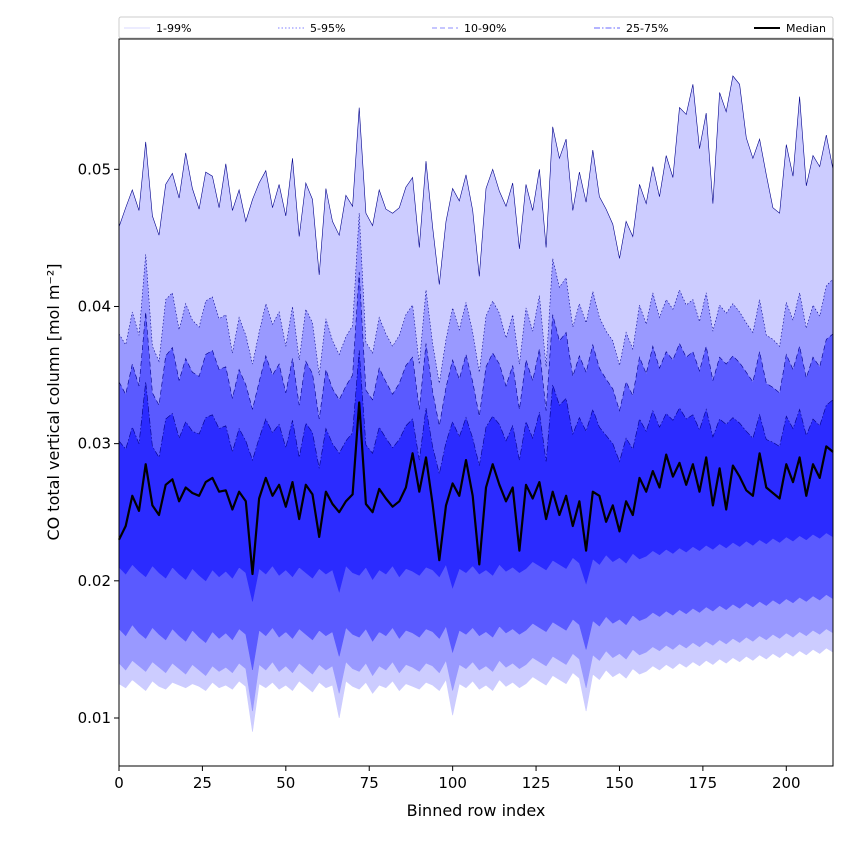 This screenshot has width=850, height=850. I want to click on y-tick-label: 0.04, so click(94, 306).